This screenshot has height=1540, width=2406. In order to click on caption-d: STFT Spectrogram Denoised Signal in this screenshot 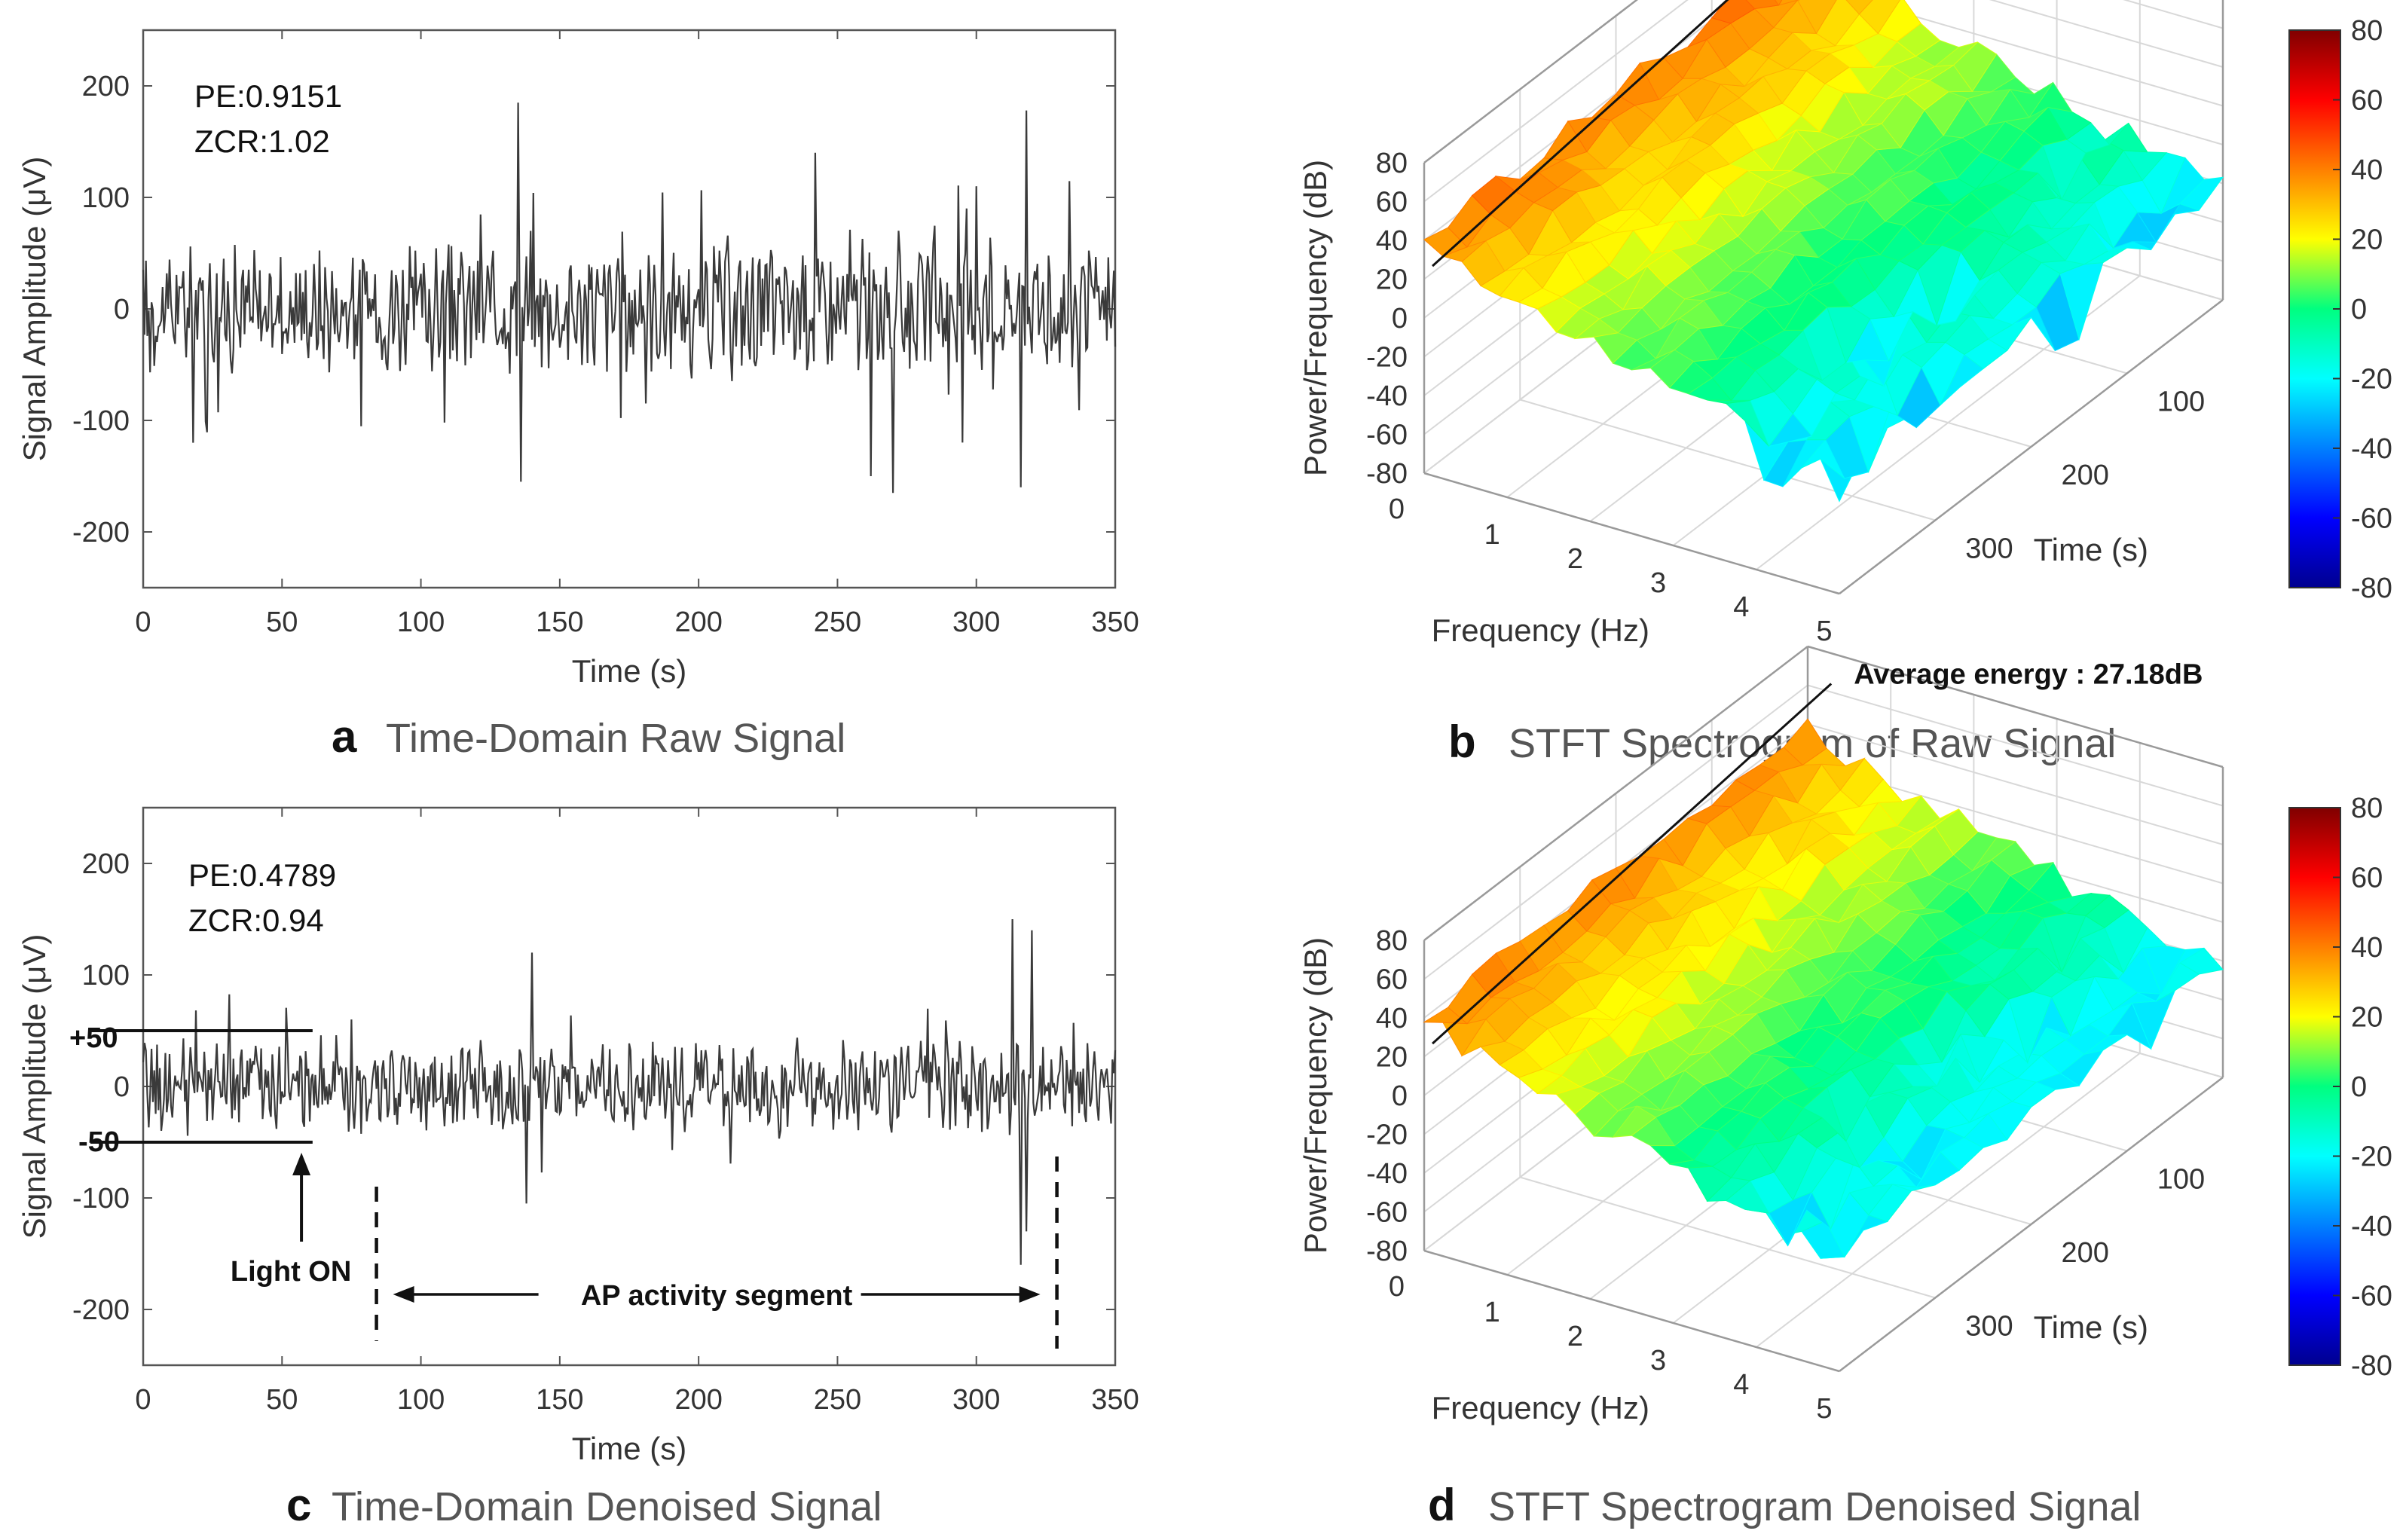, I will do `click(1814, 1507)`.